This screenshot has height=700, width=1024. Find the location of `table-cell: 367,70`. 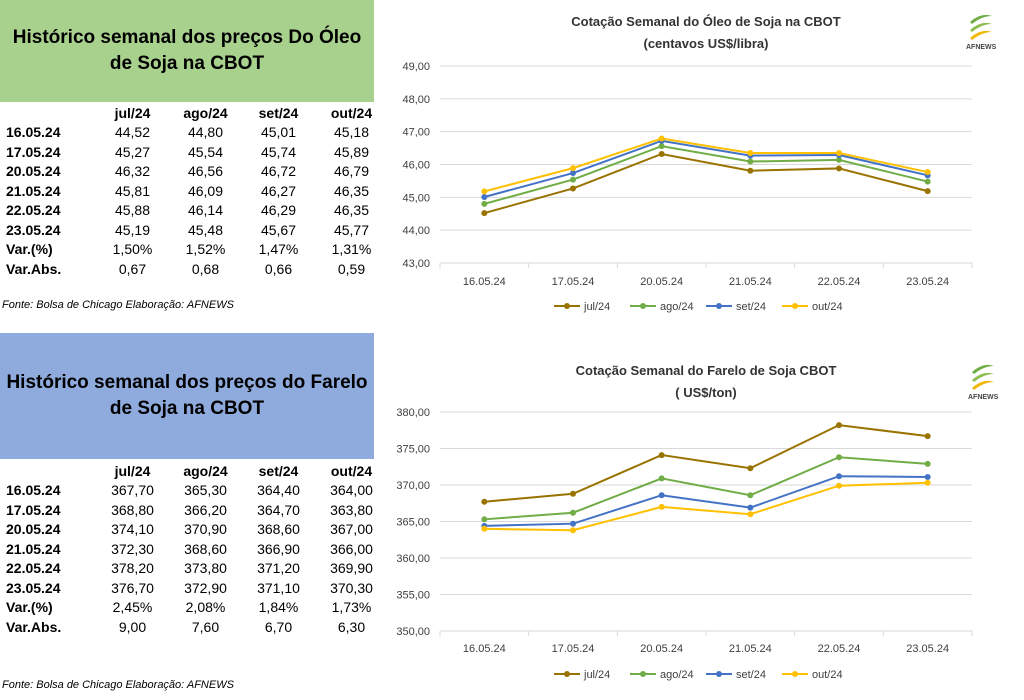

table-cell: 367,70 is located at coordinates (132, 490).